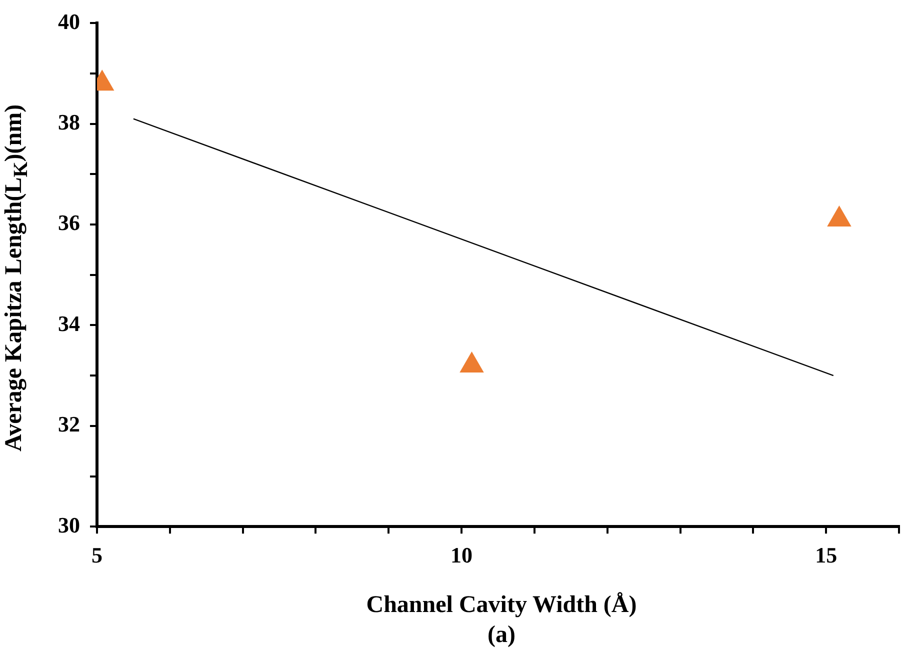  Describe the element at coordinates (97, 555) in the screenshot. I see `x-tick-label: 5` at that location.